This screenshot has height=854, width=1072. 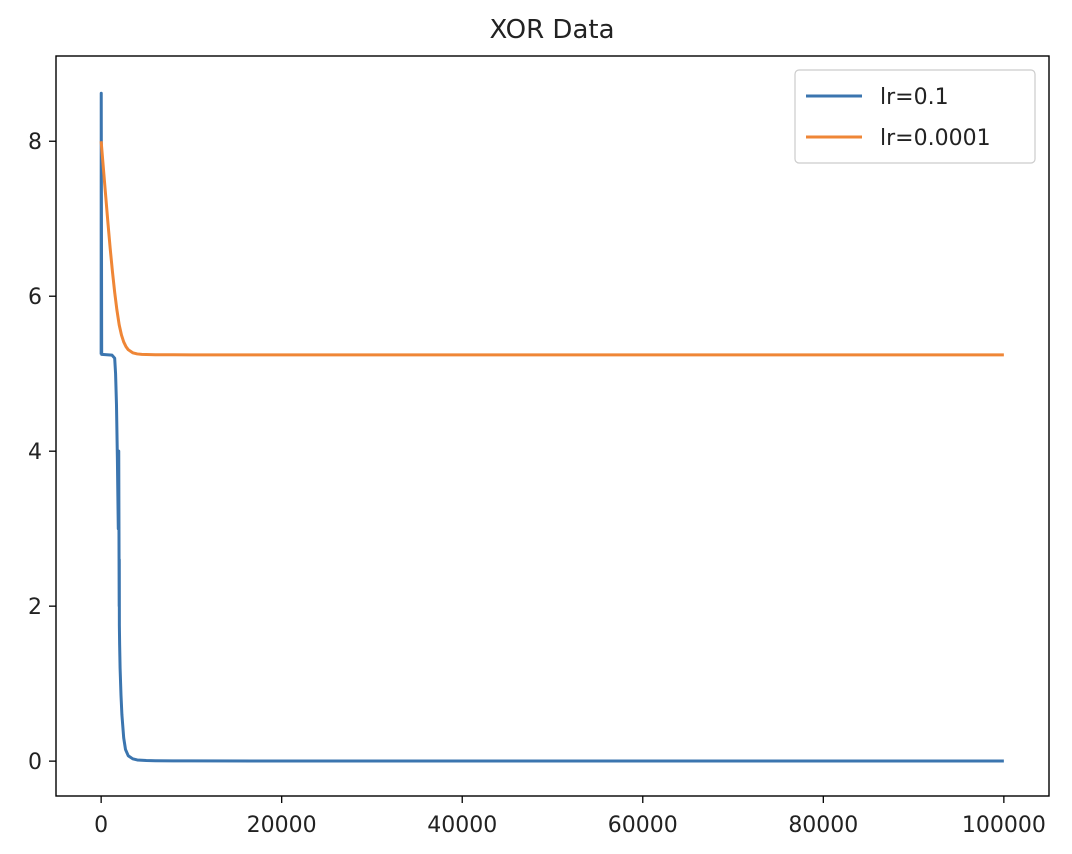 What do you see at coordinates (823, 825) in the screenshot?
I see `x-tick-label: 80000` at bounding box center [823, 825].